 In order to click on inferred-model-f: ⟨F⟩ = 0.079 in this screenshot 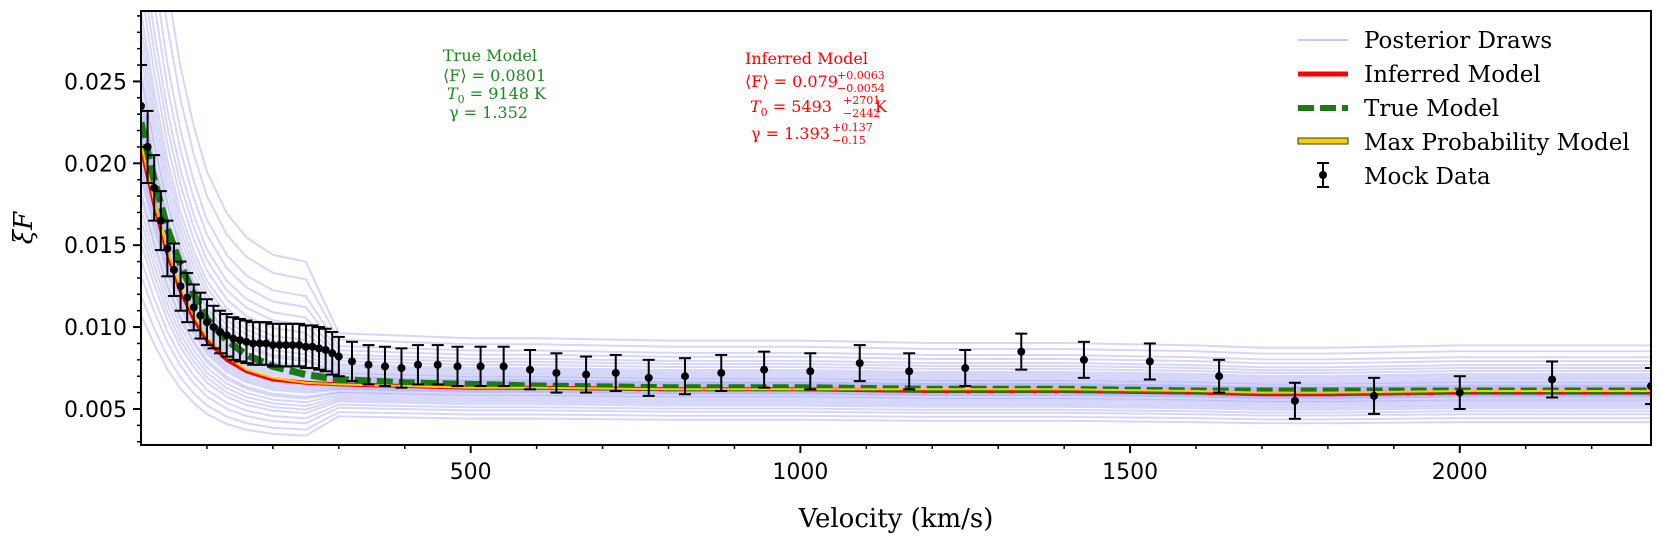, I will do `click(791, 81)`.